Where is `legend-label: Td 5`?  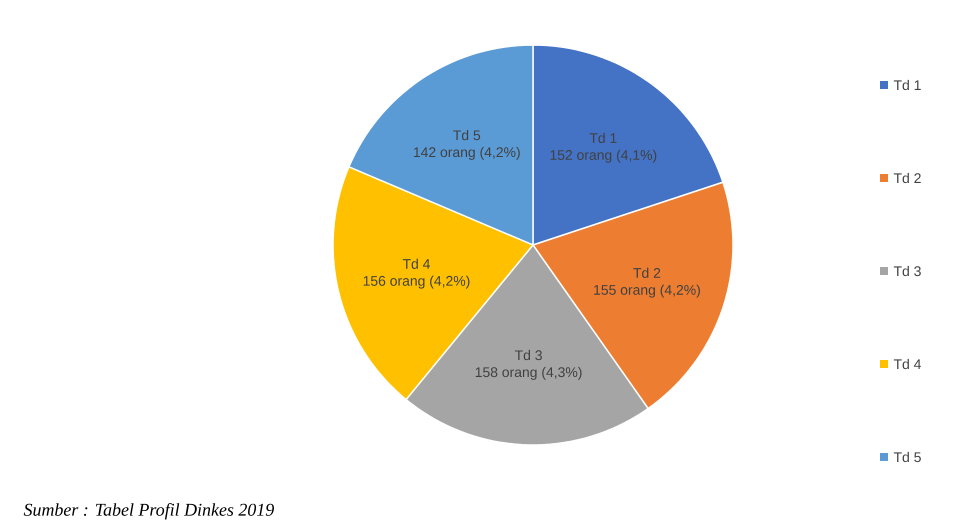 legend-label: Td 5 is located at coordinates (907, 457).